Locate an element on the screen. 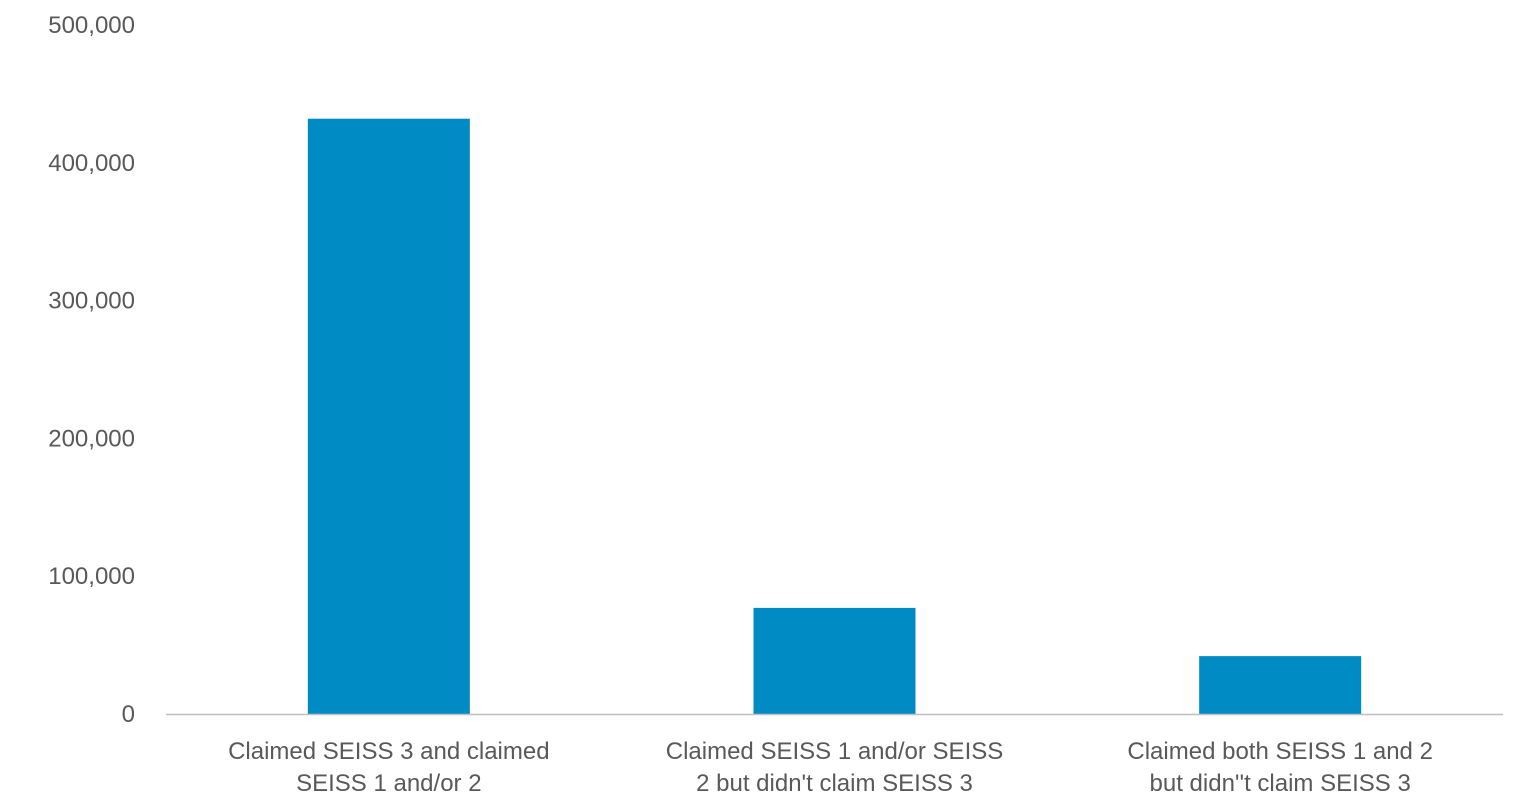 This screenshot has height=808, width=1519. x-category-label: Claimed both SEISS 1 and 2 is located at coordinates (1280, 751).